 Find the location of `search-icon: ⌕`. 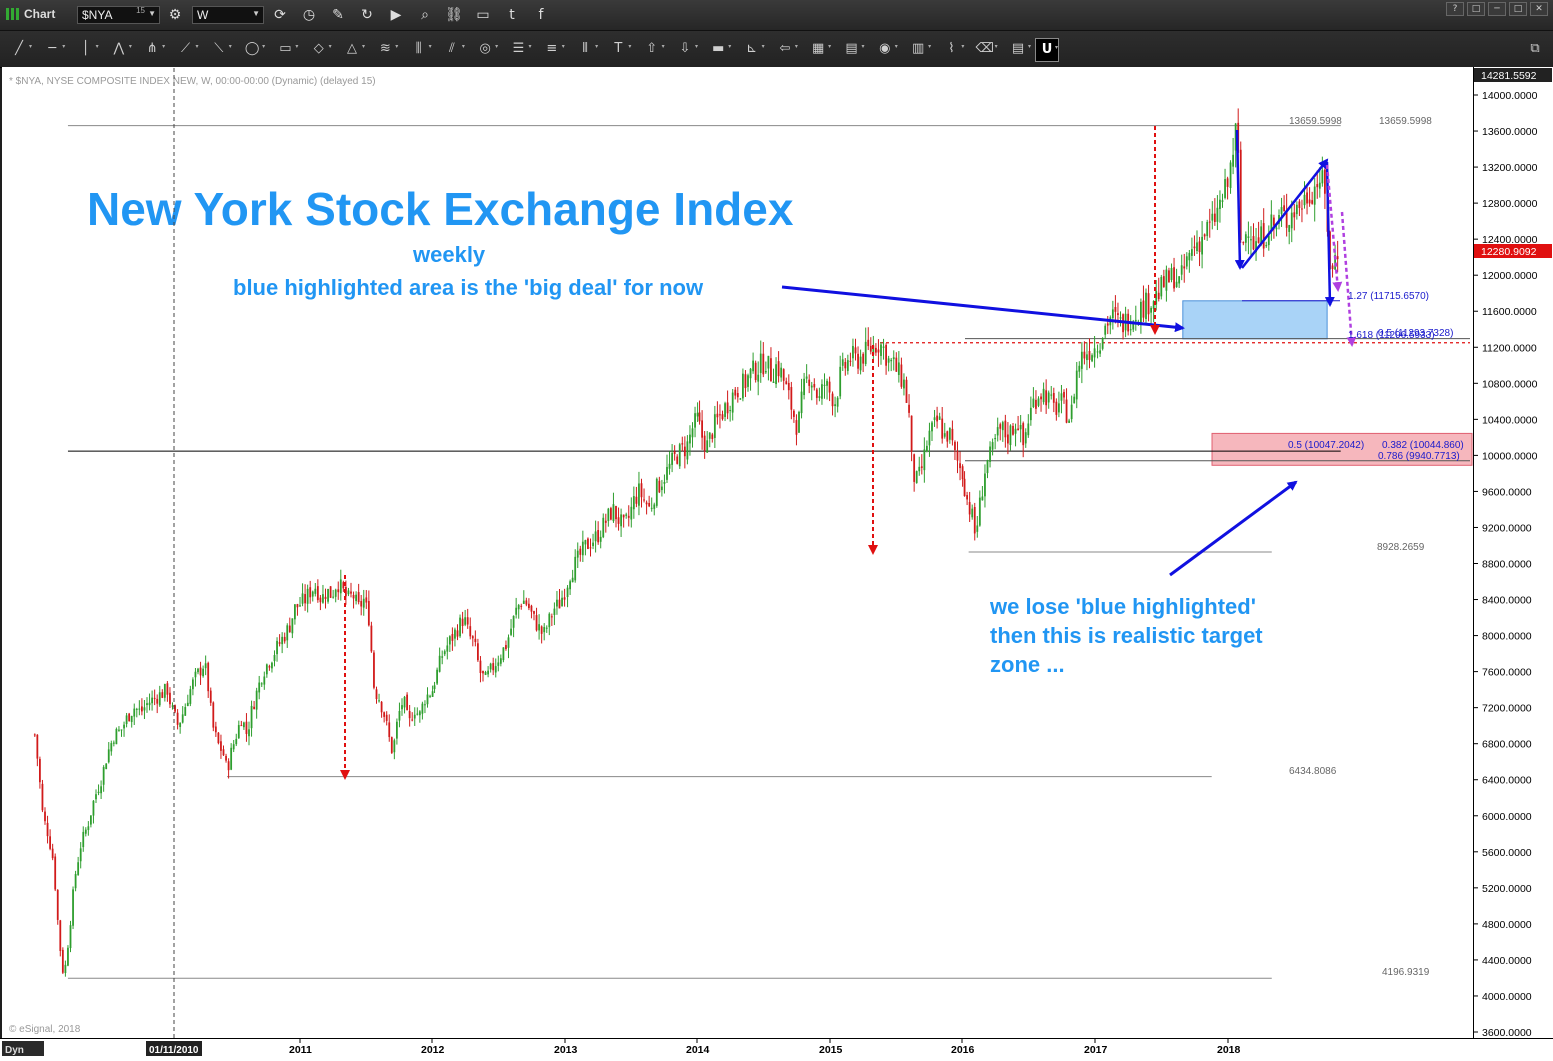

search-icon: ⌕ is located at coordinates (425, 15).